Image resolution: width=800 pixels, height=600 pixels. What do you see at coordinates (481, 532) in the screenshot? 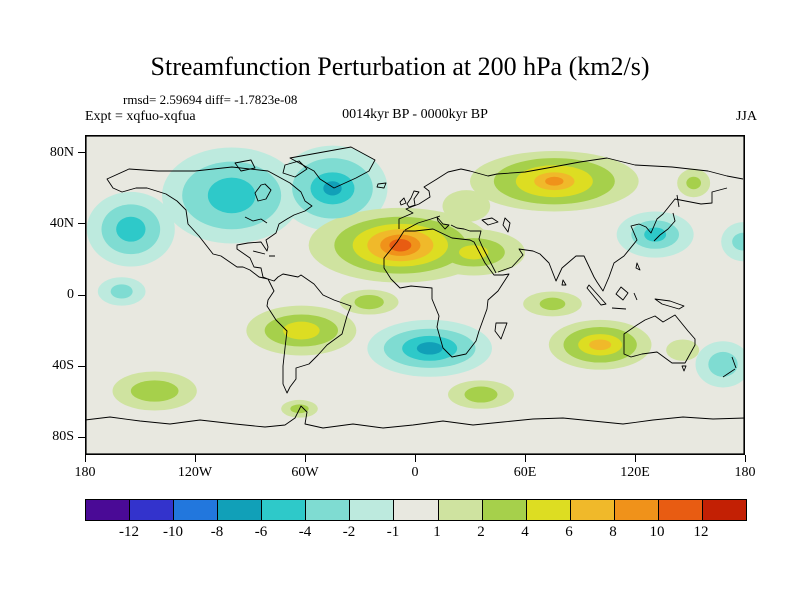
I see `colorbar-label: 2` at bounding box center [481, 532].